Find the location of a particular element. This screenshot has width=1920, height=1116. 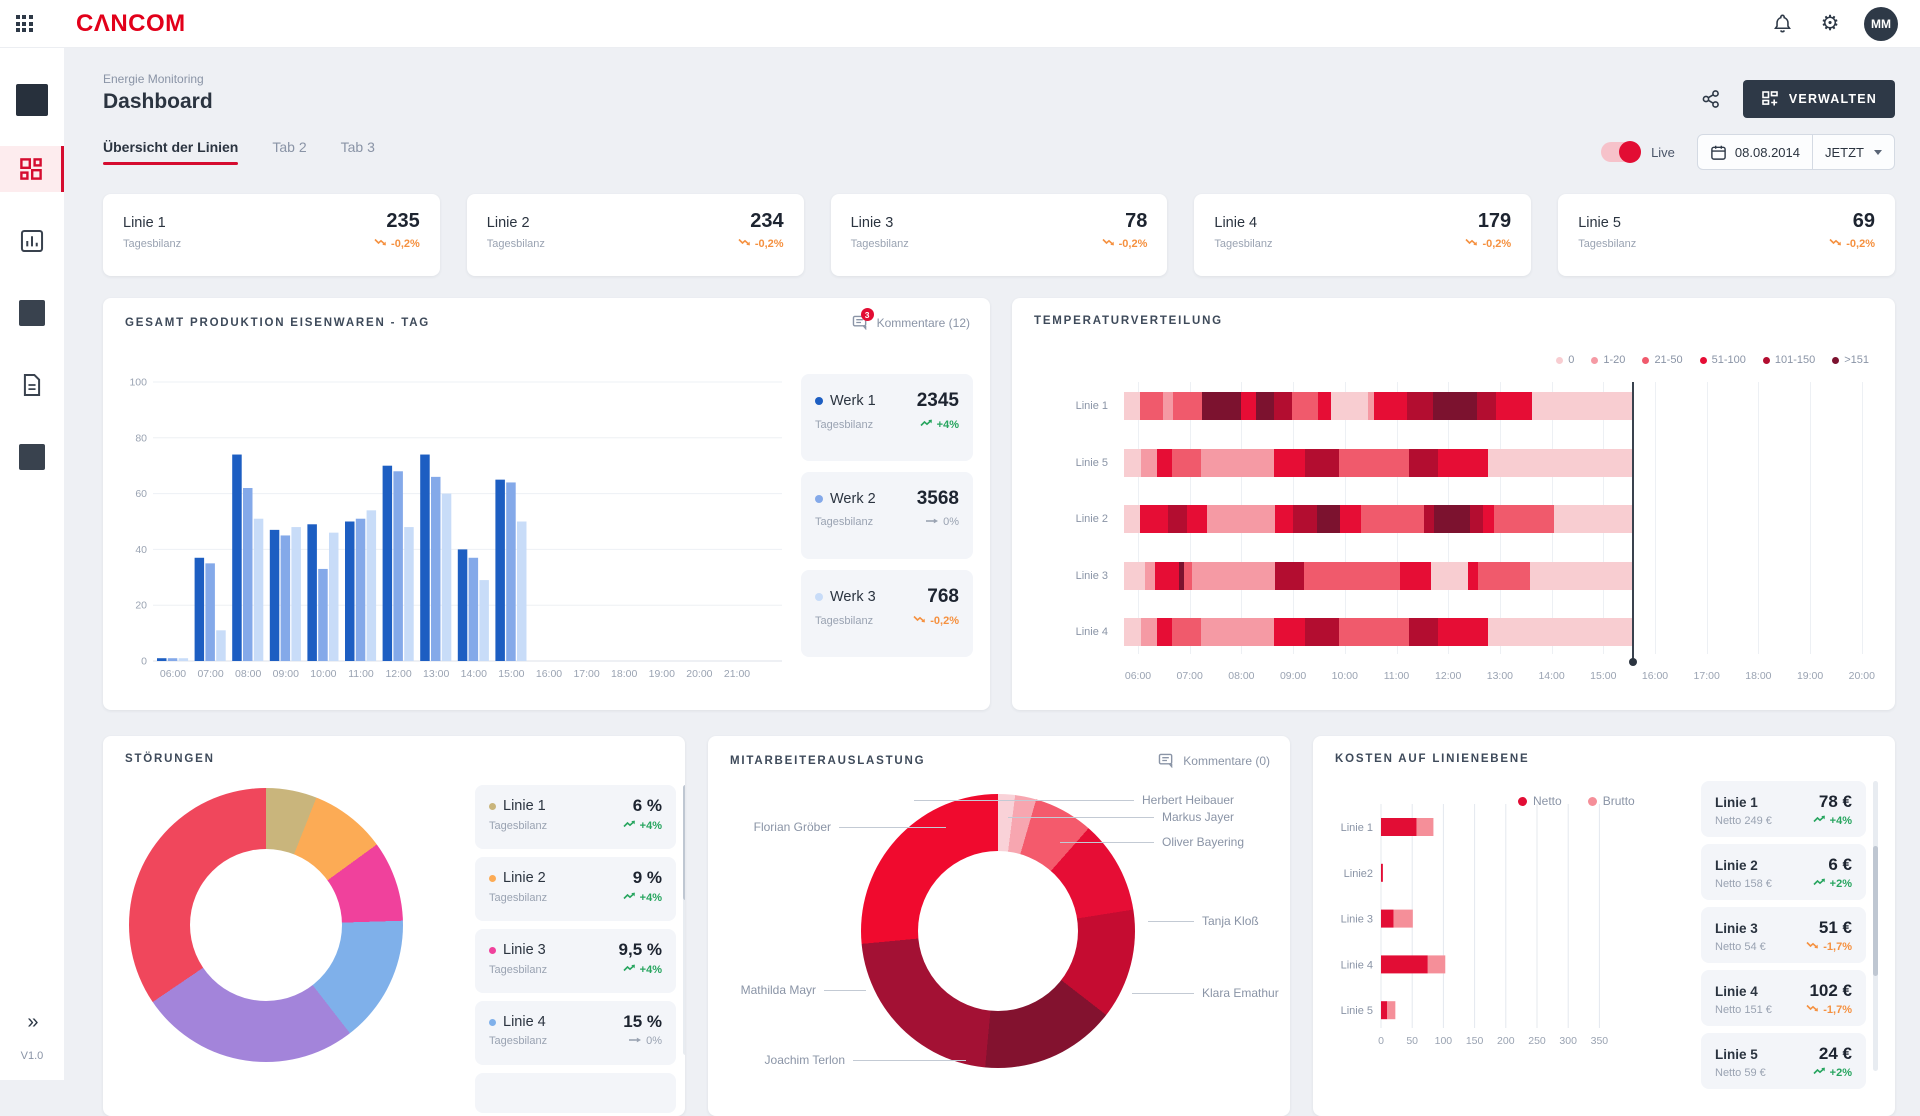

kpi-value: 179 is located at coordinates (1494, 221).